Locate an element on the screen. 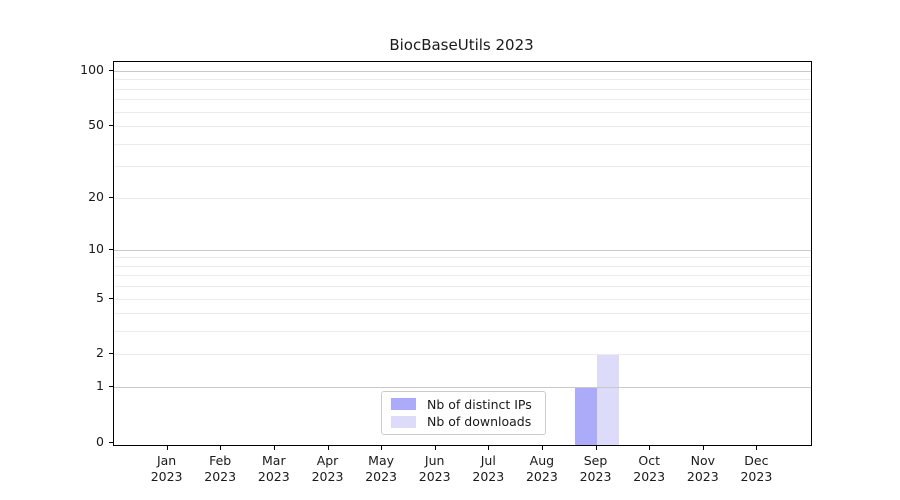  x-tick-label: Aug 2023 is located at coordinates (541, 468).